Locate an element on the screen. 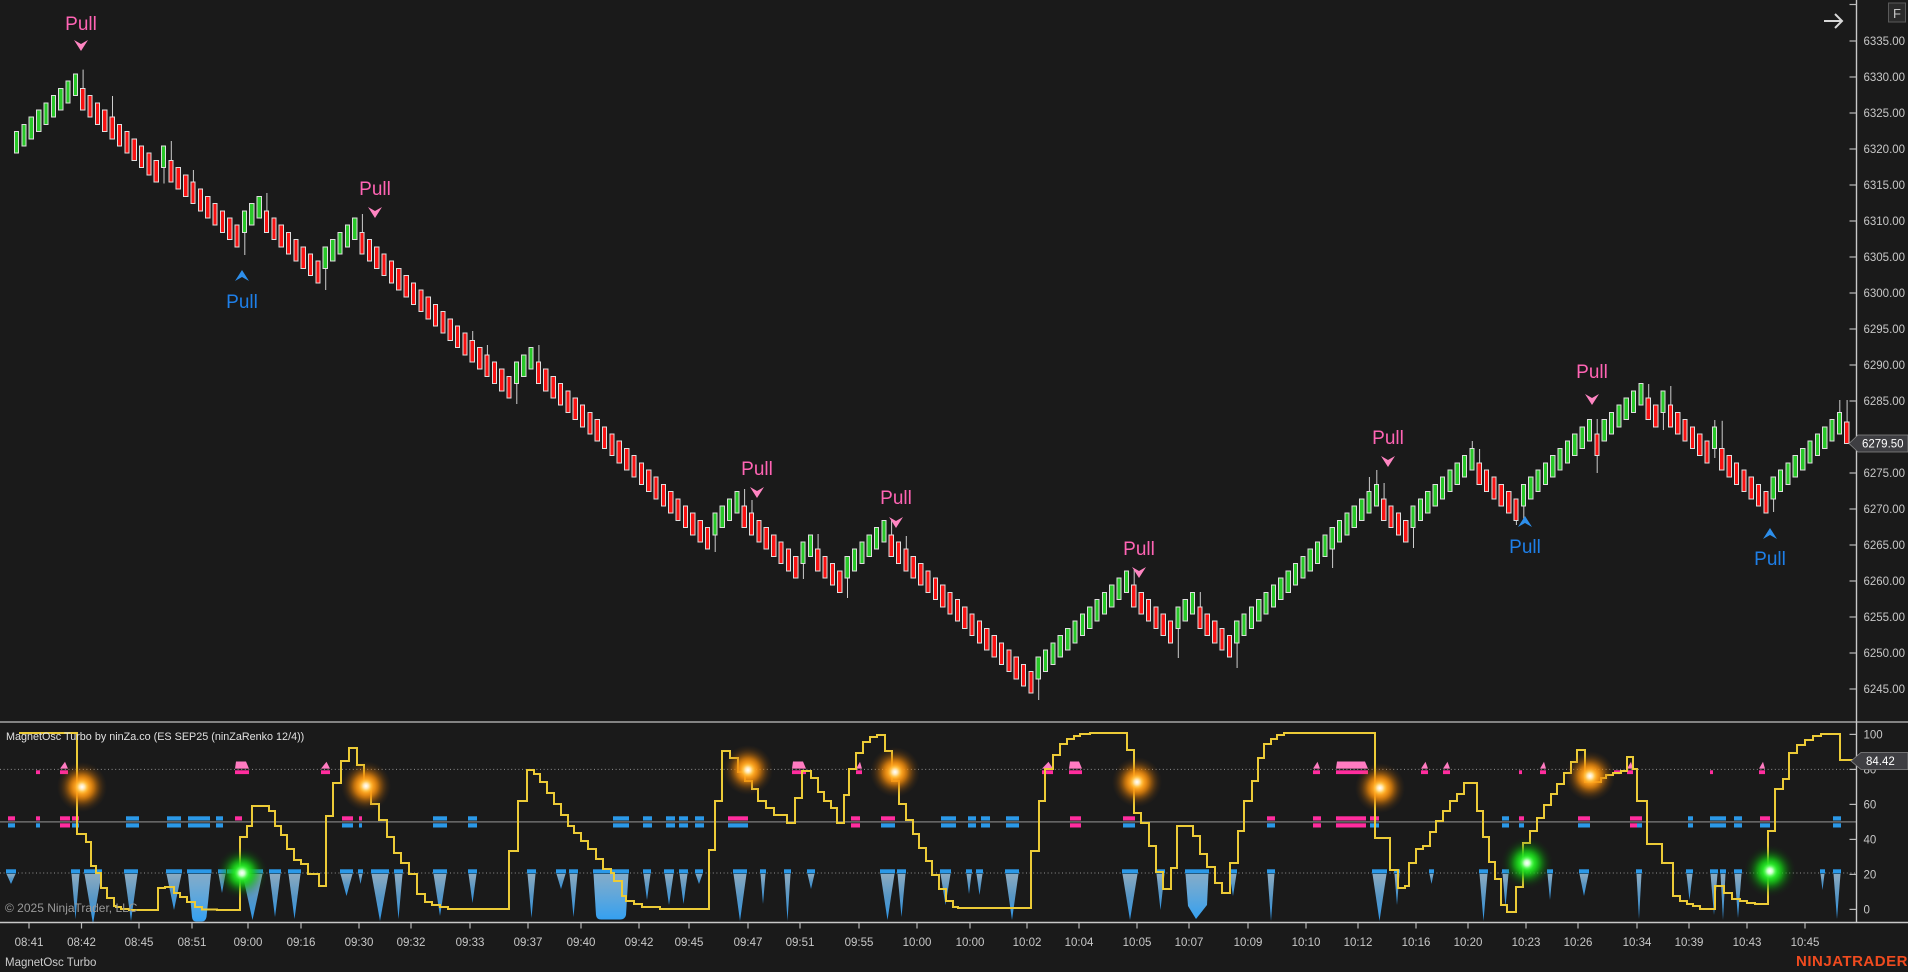  svg-text: 10:43 is located at coordinates (1747, 943).